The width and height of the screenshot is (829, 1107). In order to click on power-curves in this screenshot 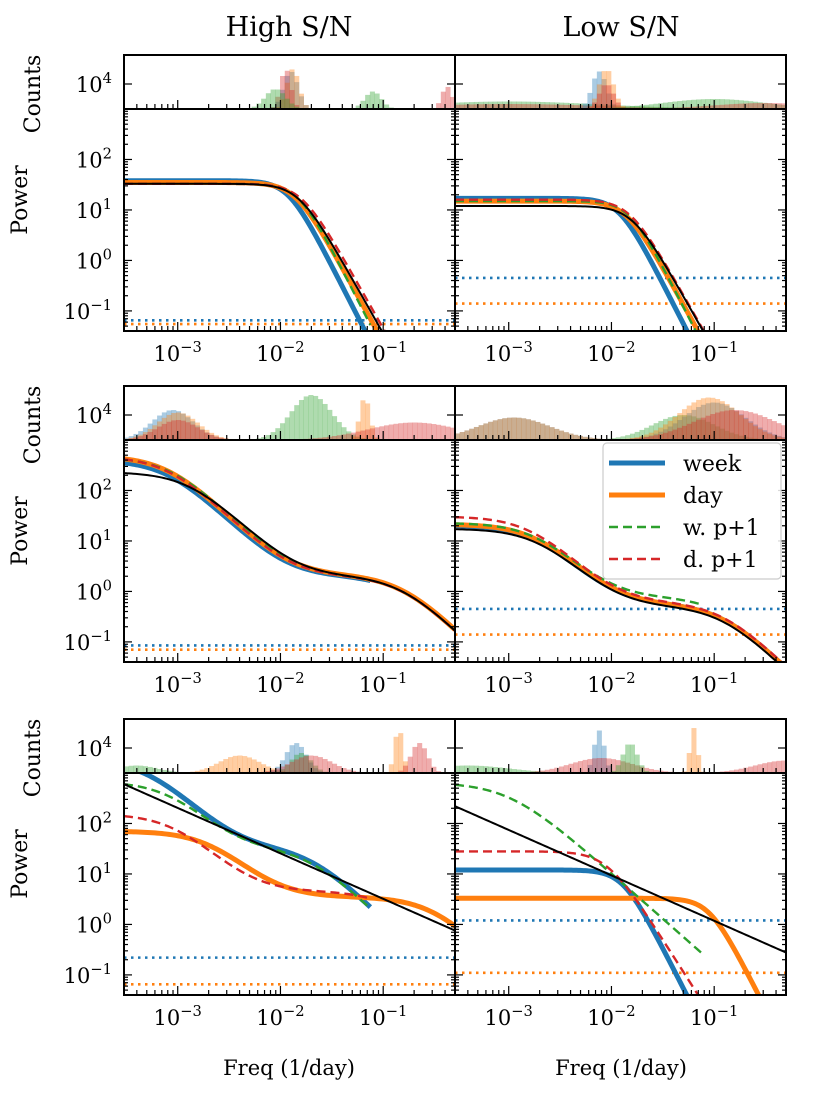, I will do `click(289, 879)`.